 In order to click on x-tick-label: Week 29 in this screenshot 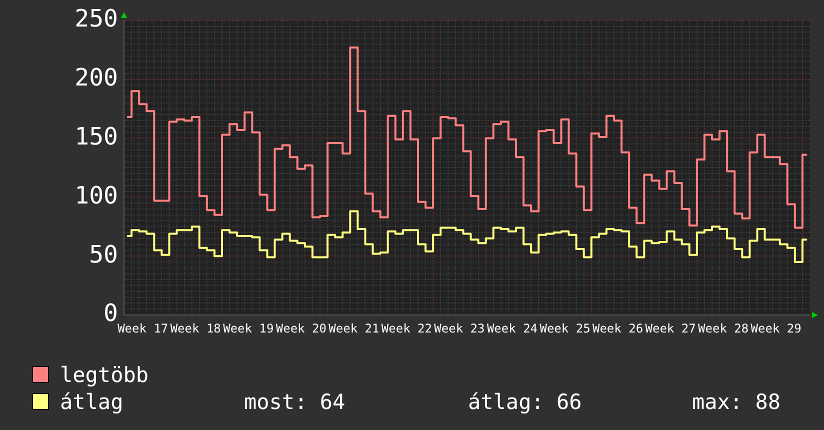, I will do `click(776, 328)`.